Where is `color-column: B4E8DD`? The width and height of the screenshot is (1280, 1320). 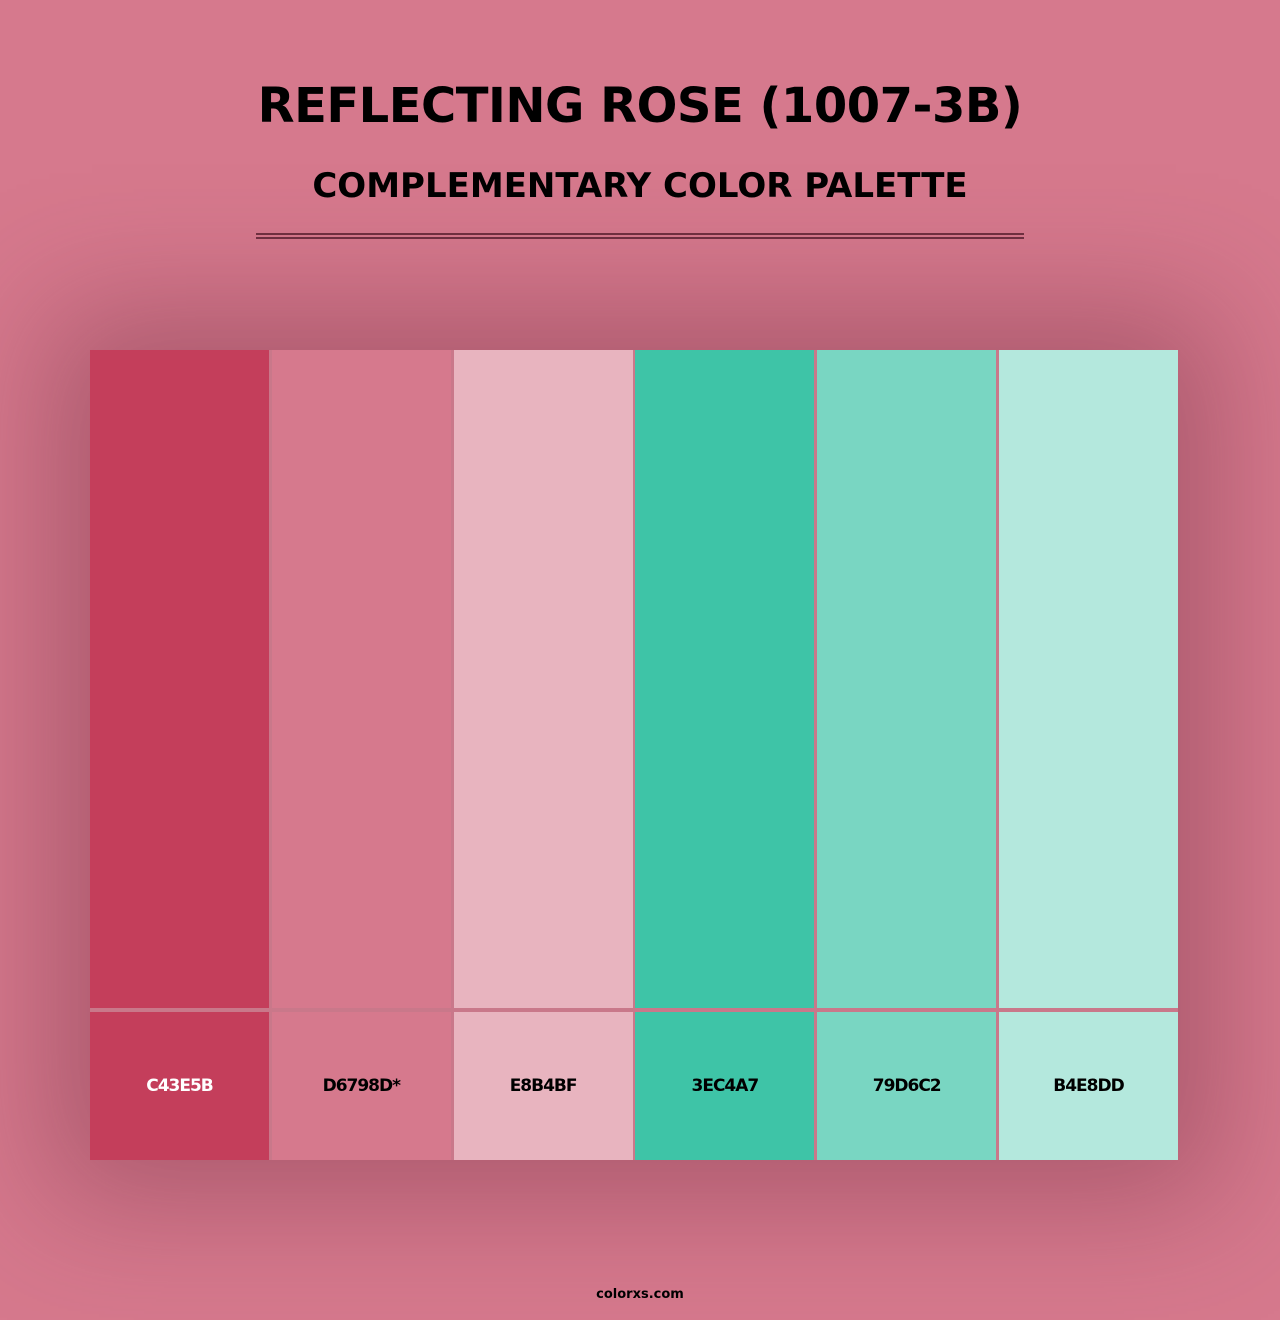 color-column: B4E8DD is located at coordinates (1088, 755).